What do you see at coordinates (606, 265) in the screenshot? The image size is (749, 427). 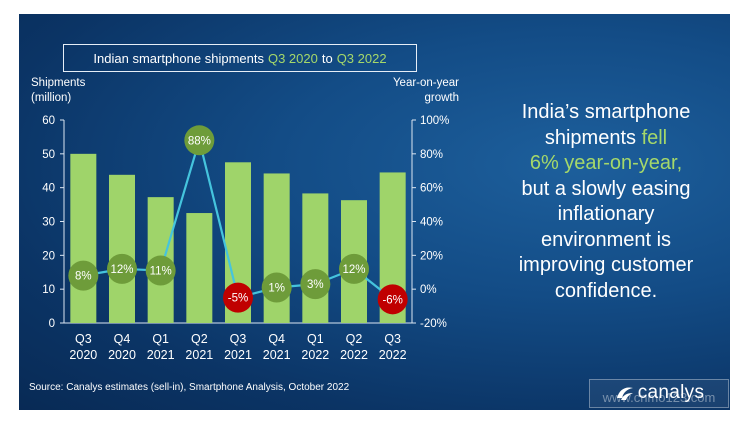 I see `headline-line-7: improving customer` at bounding box center [606, 265].